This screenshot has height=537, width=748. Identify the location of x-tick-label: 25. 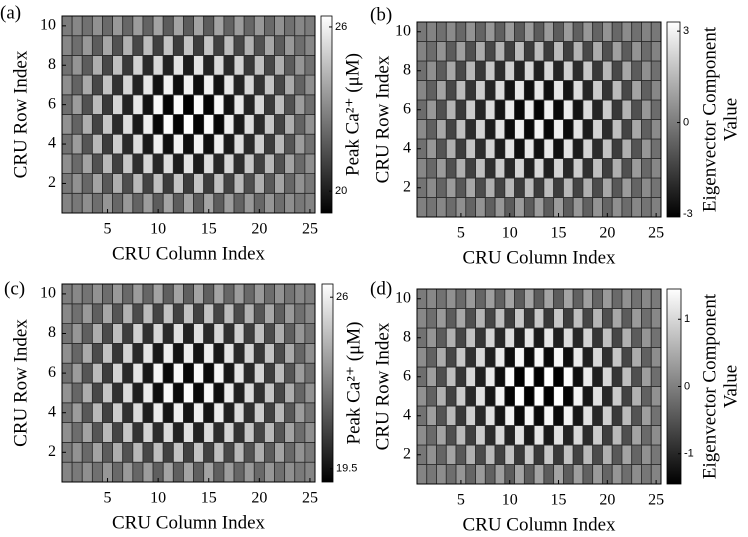
(656, 233).